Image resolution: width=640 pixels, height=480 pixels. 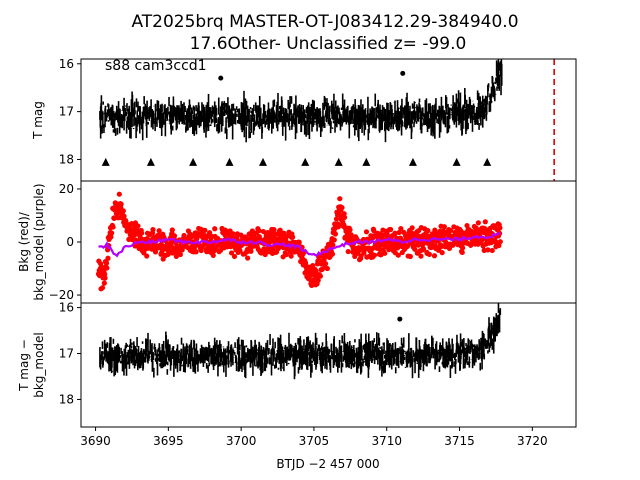 I want to click on panel-annotation: s88 cam3ccd1, so click(x=156, y=66).